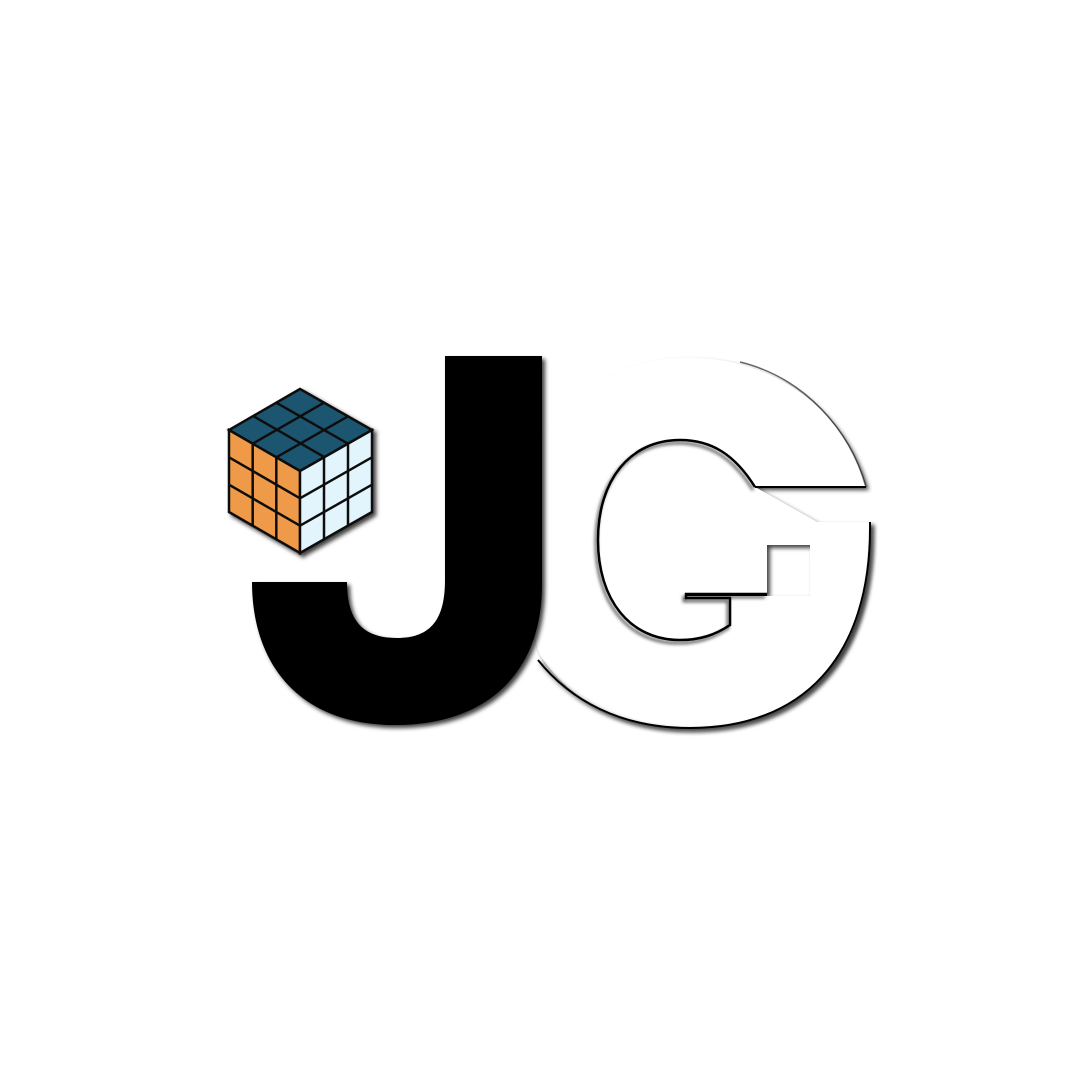  What do you see at coordinates (681, 540) in the screenshot?
I see `g-counter` at bounding box center [681, 540].